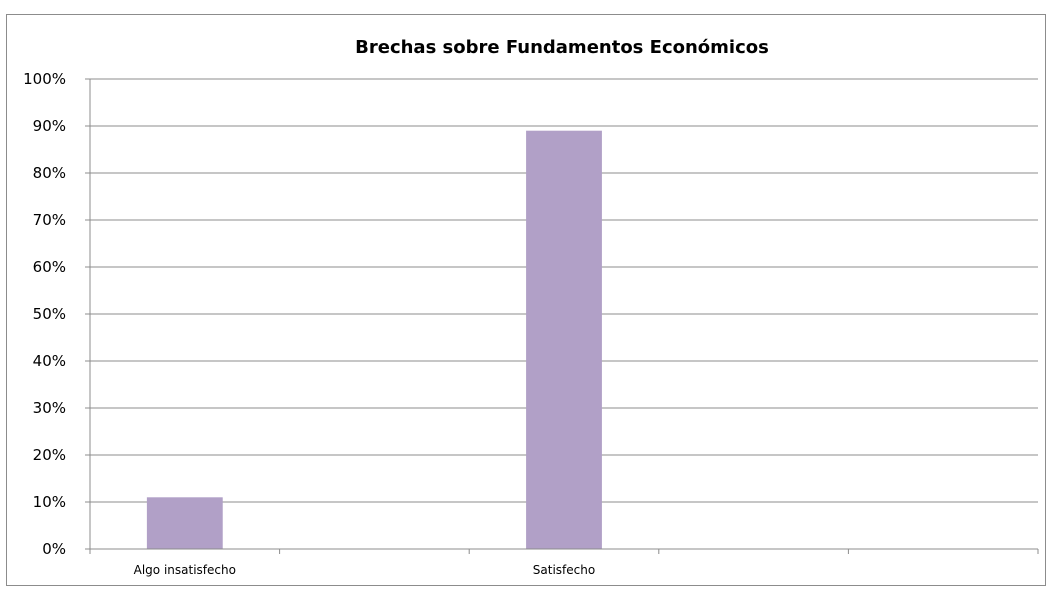  Describe the element at coordinates (49, 173) in the screenshot. I see `y-tick-label: 80%` at that location.